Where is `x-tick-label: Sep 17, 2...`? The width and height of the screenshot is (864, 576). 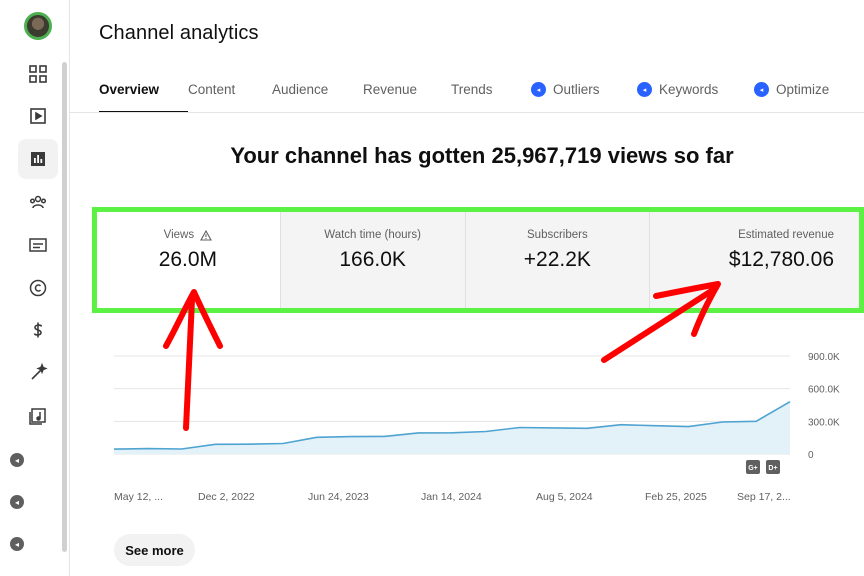 x-tick-label: Sep 17, 2... is located at coordinates (764, 497).